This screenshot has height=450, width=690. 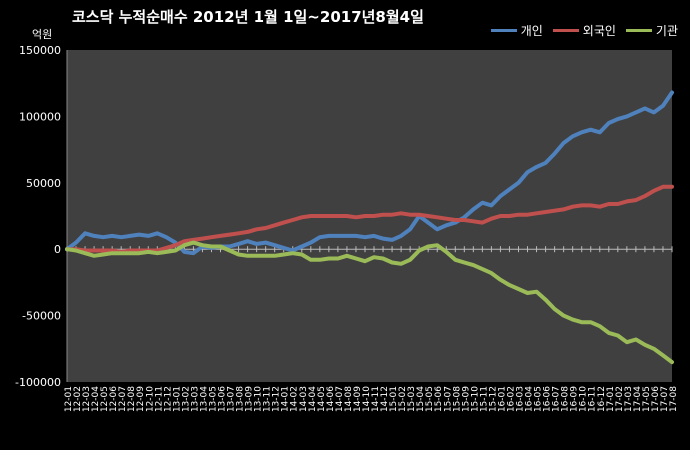 What do you see at coordinates (304, 399) in the screenshot?
I see `x-tick-label: 14-03` at bounding box center [304, 399].